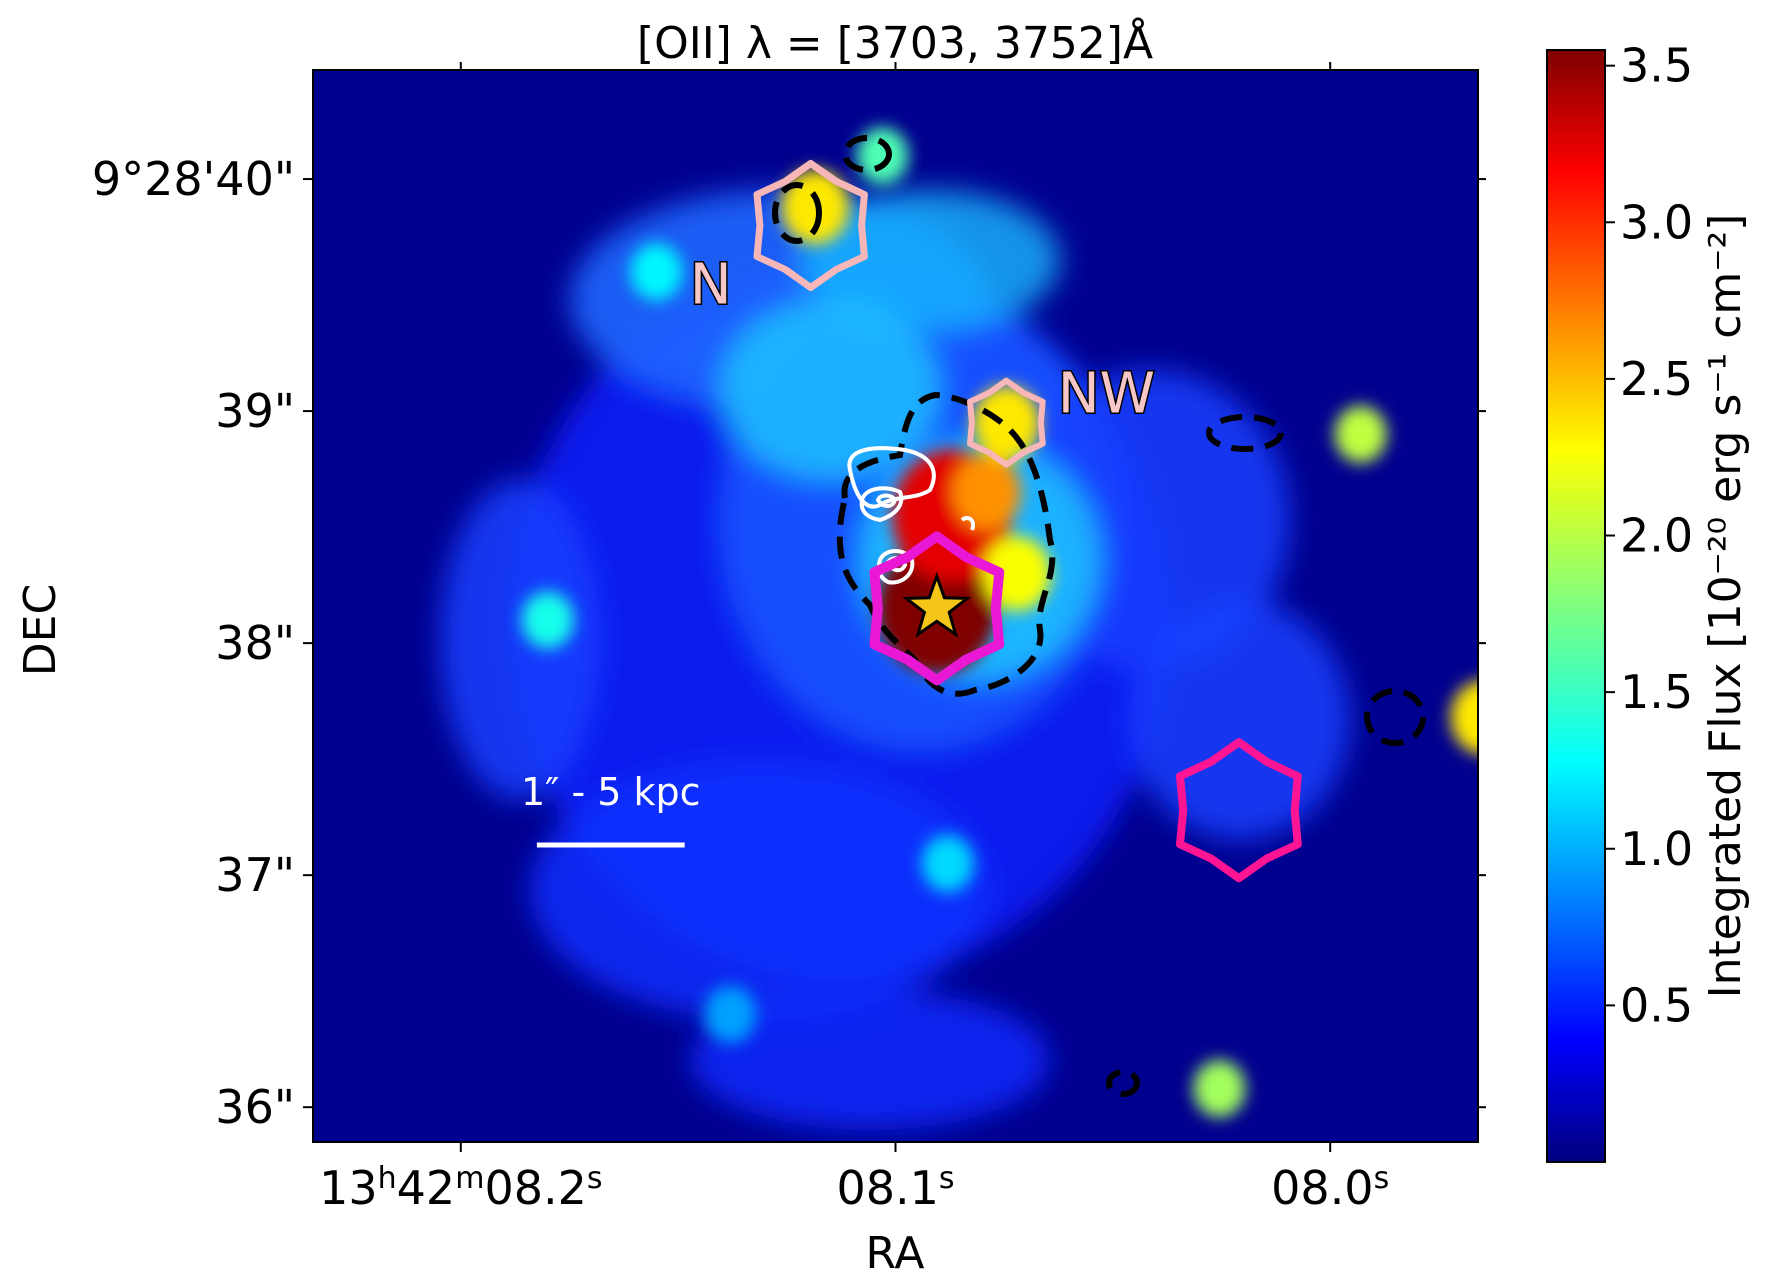 The image size is (1770, 1287). What do you see at coordinates (1656, 692) in the screenshot?
I see `colorbar-tick-label-2: 1.5` at bounding box center [1656, 692].